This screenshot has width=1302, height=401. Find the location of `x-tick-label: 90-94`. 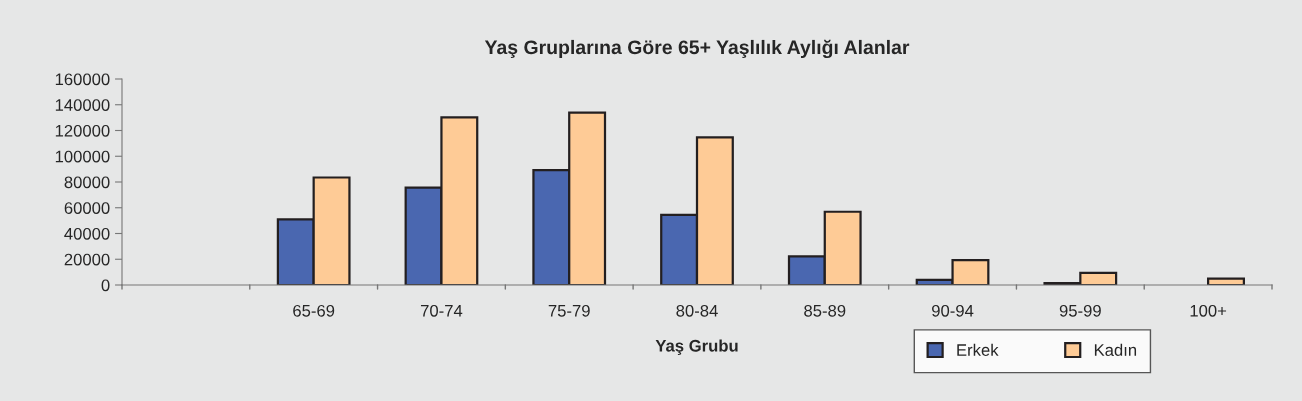

x-tick-label: 90-94 is located at coordinates (953, 310).